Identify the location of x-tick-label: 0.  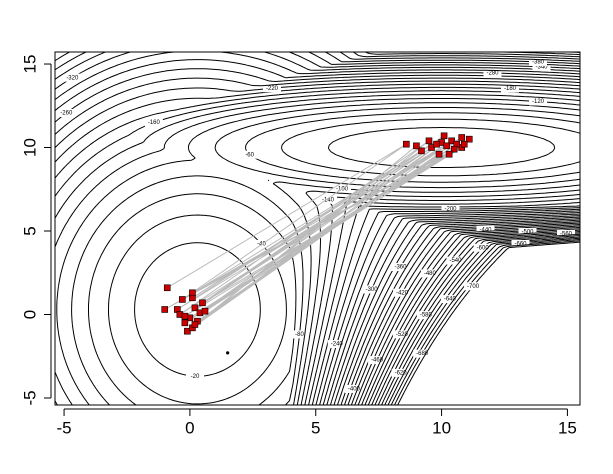
(189, 427).